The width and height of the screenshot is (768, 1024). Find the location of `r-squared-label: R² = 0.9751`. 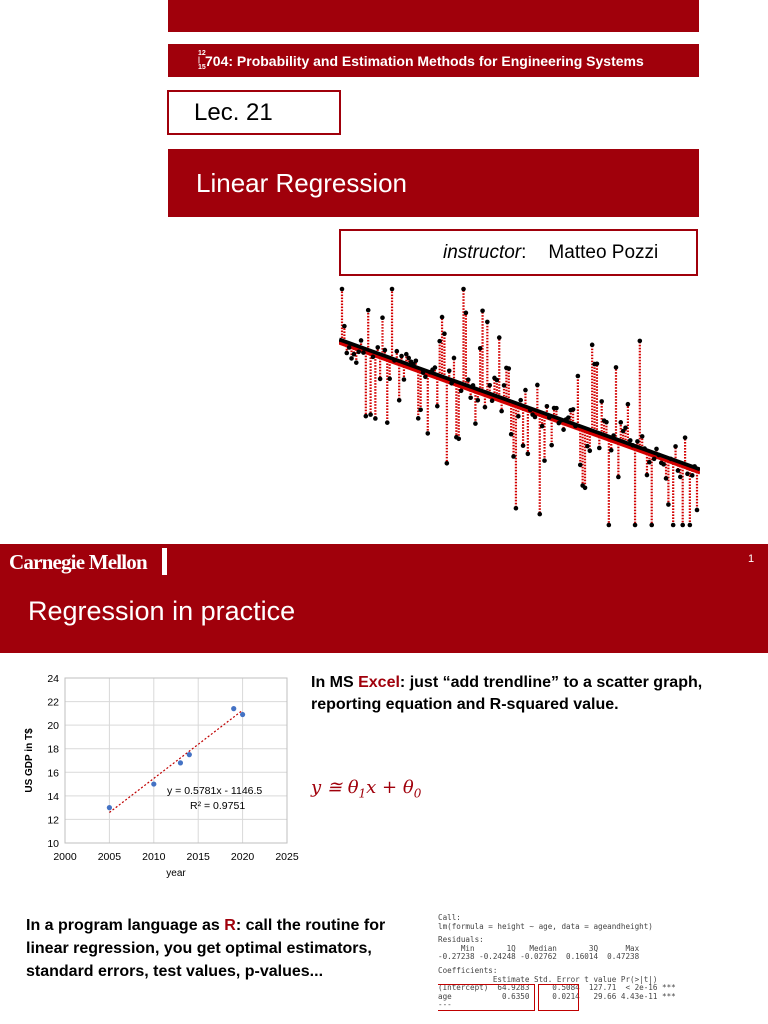

r-squared-label: R² = 0.9751 is located at coordinates (217, 806).